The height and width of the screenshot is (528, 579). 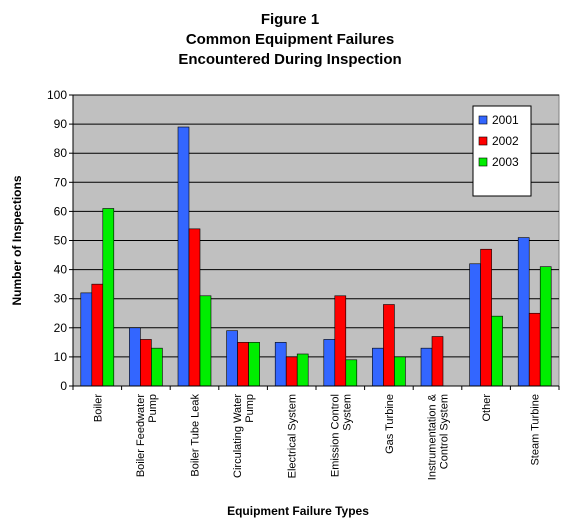 I want to click on x-category-label-line: Control System, so click(x=445, y=431).